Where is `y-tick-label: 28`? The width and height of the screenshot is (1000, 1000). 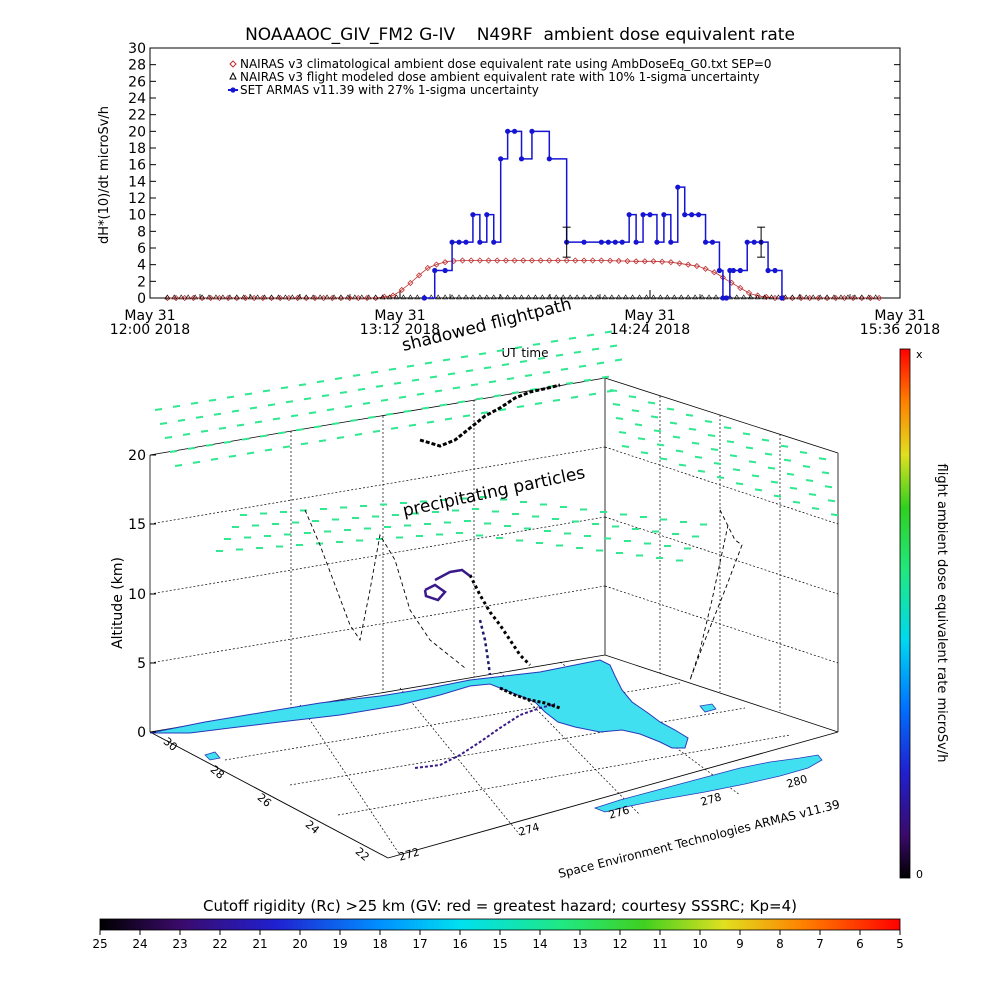
y-tick-label: 28 is located at coordinates (137, 66).